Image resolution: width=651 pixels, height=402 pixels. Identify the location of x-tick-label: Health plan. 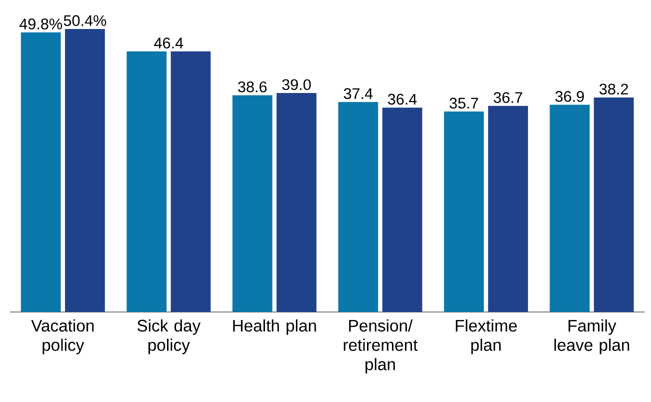
(274, 327).